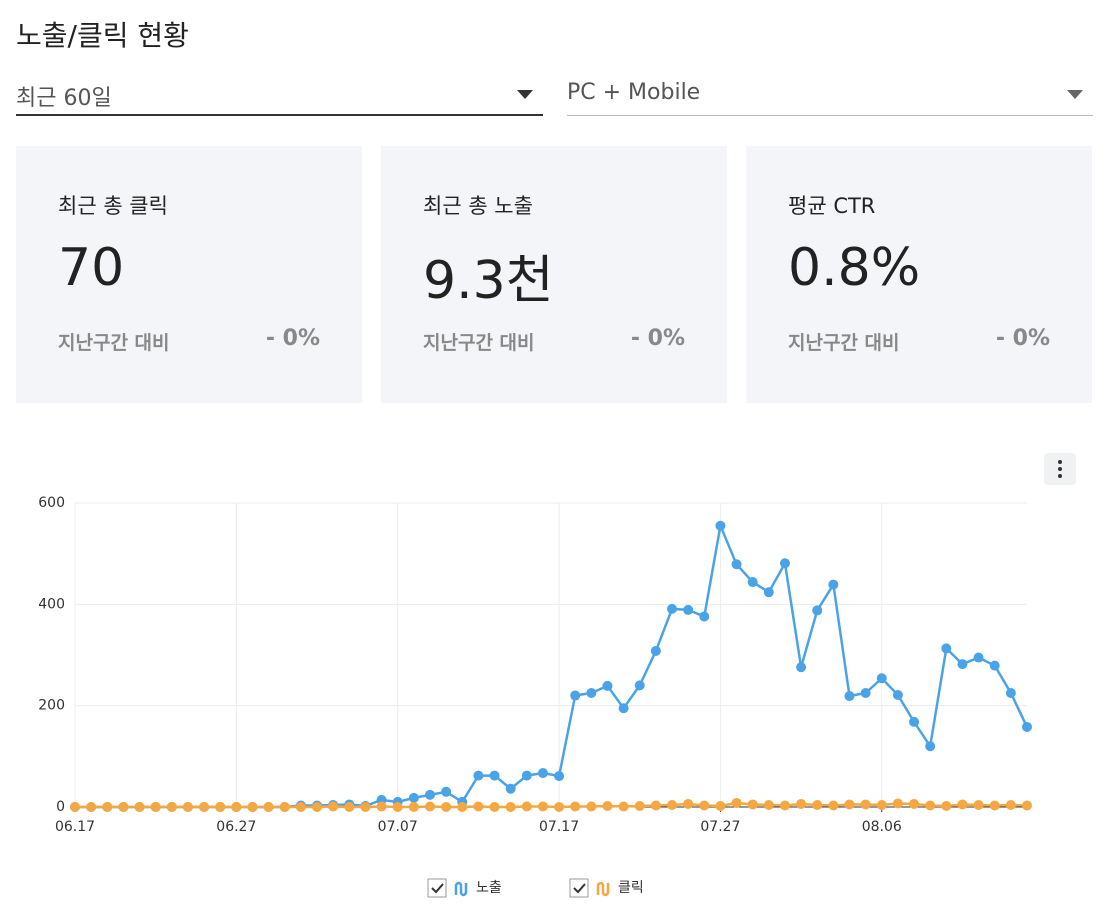 The width and height of the screenshot is (1105, 921). I want to click on legend-check, so click(579, 888).